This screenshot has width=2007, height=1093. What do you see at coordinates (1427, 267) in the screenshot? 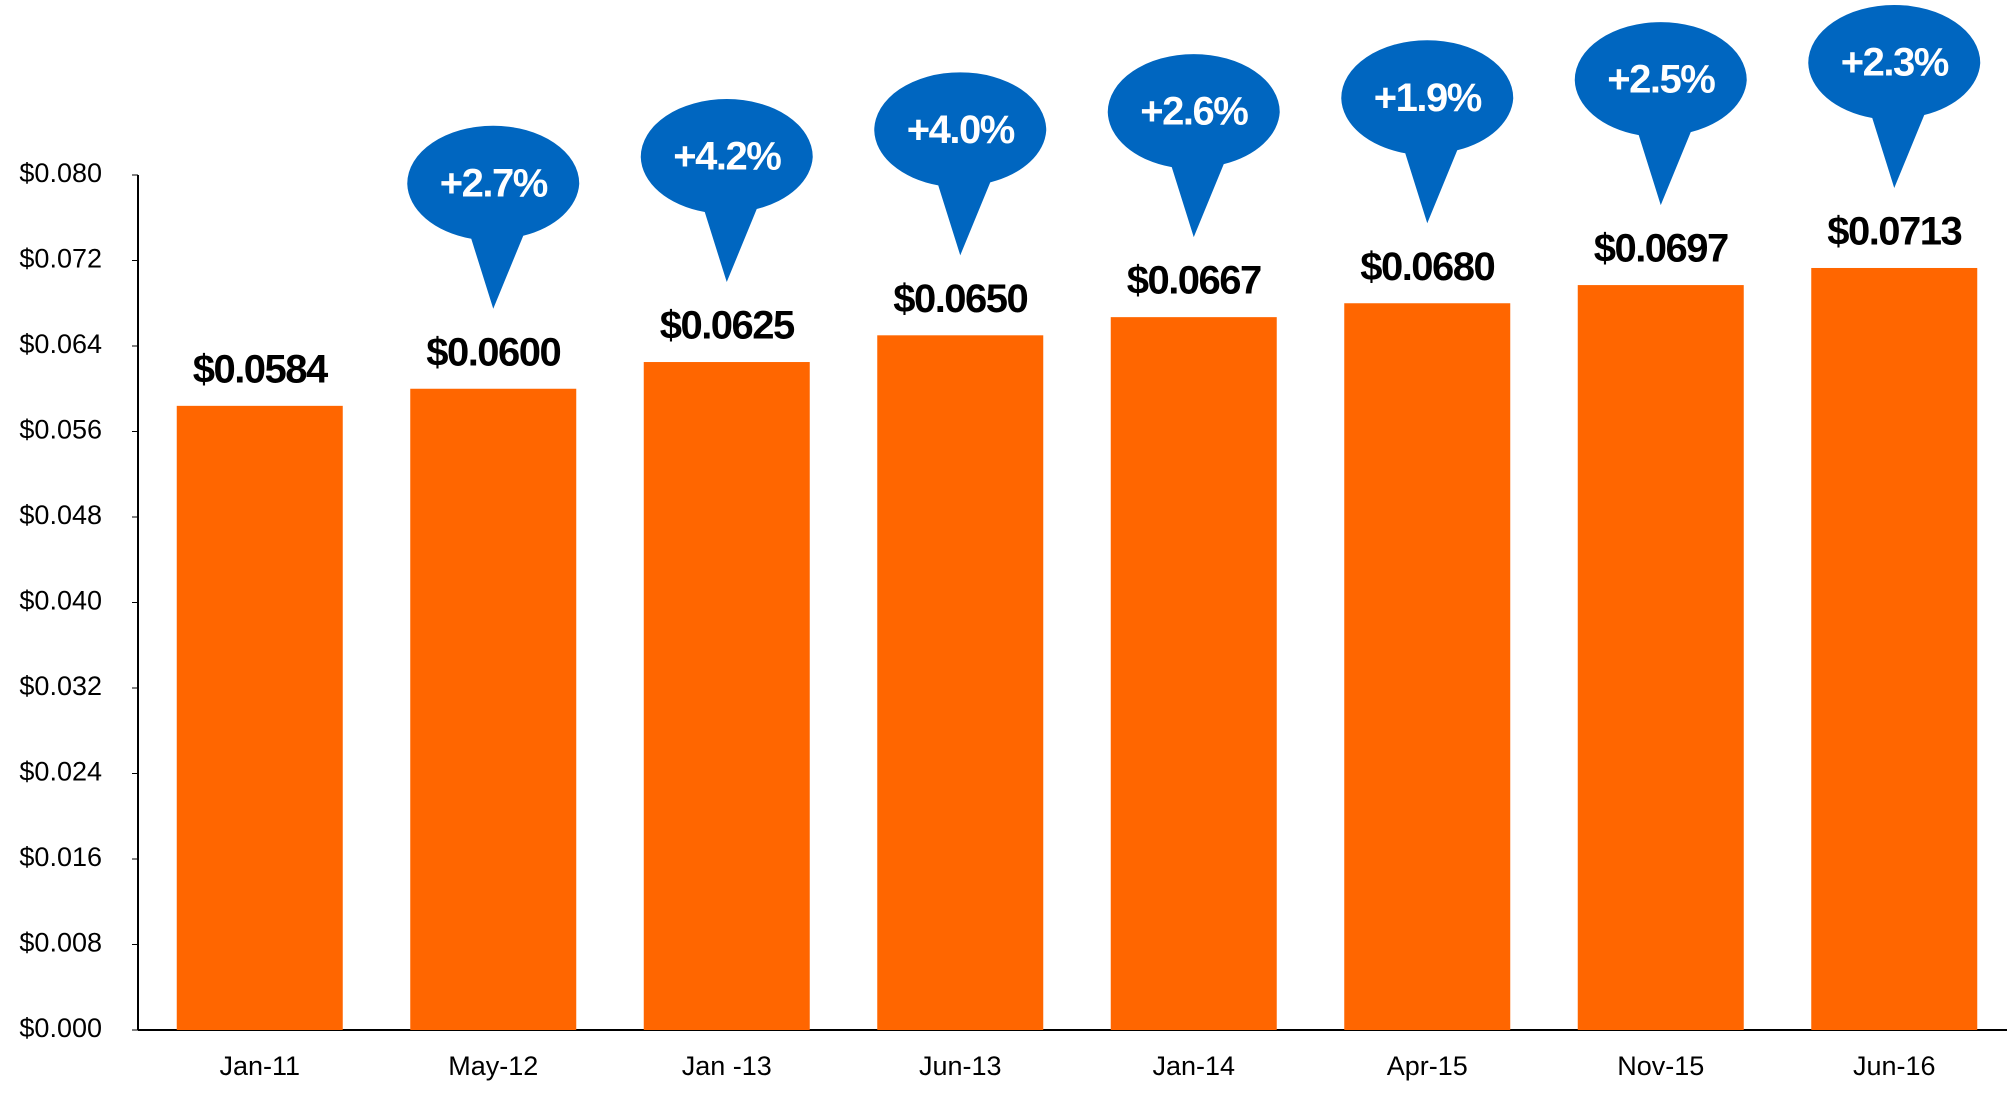
I see `value-label: $0.0680` at bounding box center [1427, 267].